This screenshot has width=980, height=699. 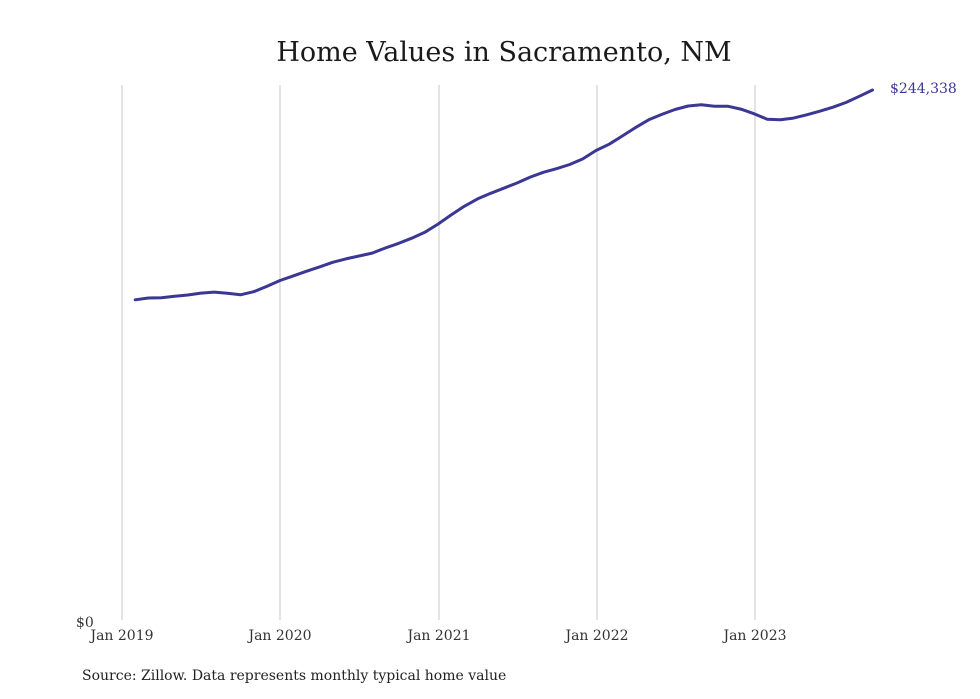 I want to click on x-tick-label-2019: Jan 2019, so click(x=120, y=636).